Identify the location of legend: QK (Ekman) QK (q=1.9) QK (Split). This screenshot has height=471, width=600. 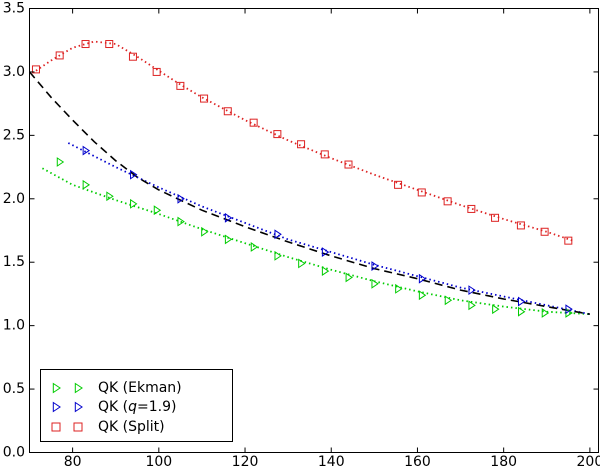
(136, 405).